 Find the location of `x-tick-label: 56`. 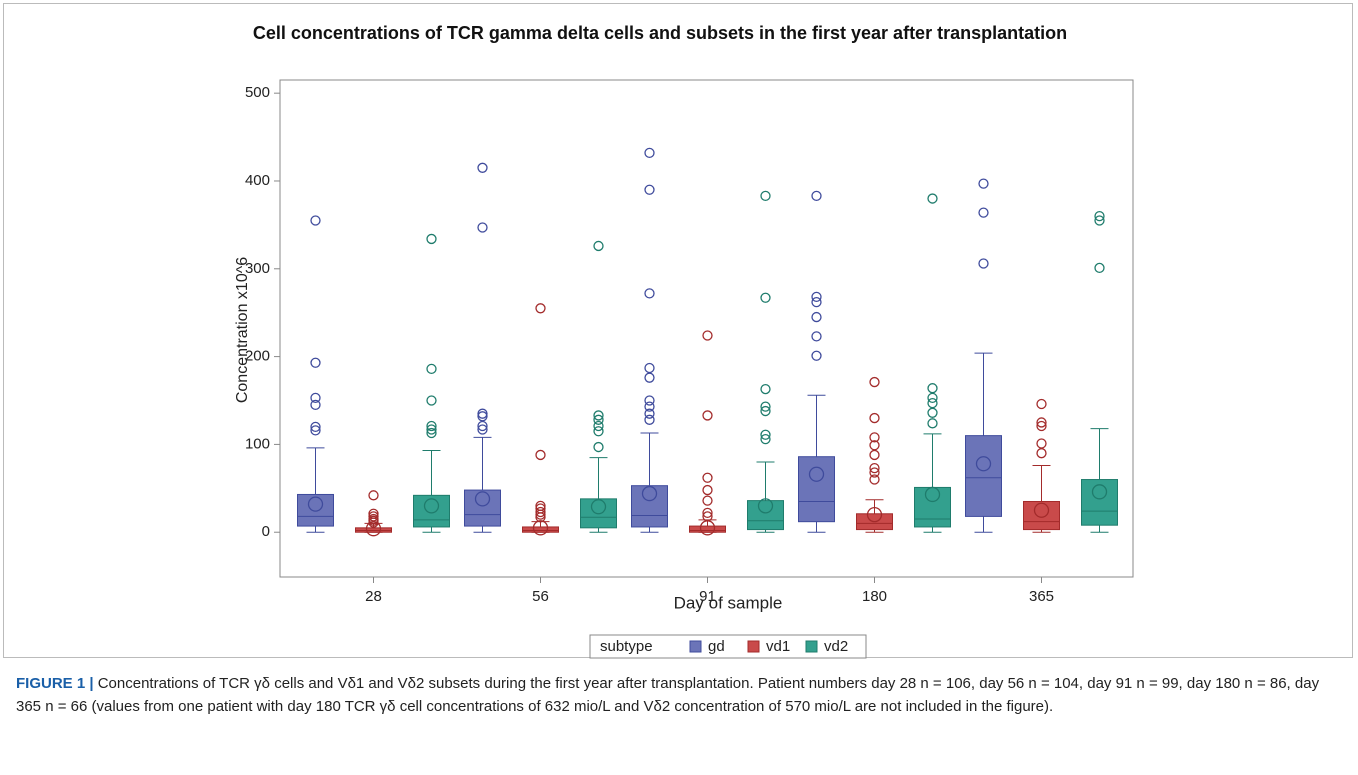

x-tick-label: 56 is located at coordinates (540, 596).